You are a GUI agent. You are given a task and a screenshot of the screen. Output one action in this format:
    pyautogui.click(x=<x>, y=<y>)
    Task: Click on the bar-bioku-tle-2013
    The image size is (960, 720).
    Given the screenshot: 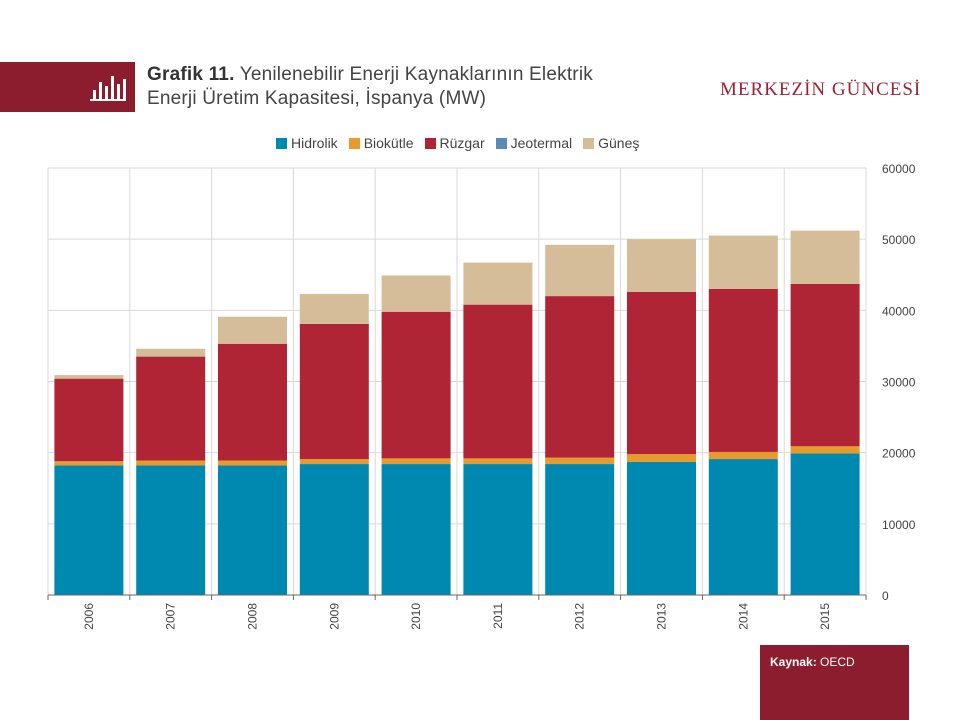 What is the action you would take?
    pyautogui.click(x=661, y=458)
    